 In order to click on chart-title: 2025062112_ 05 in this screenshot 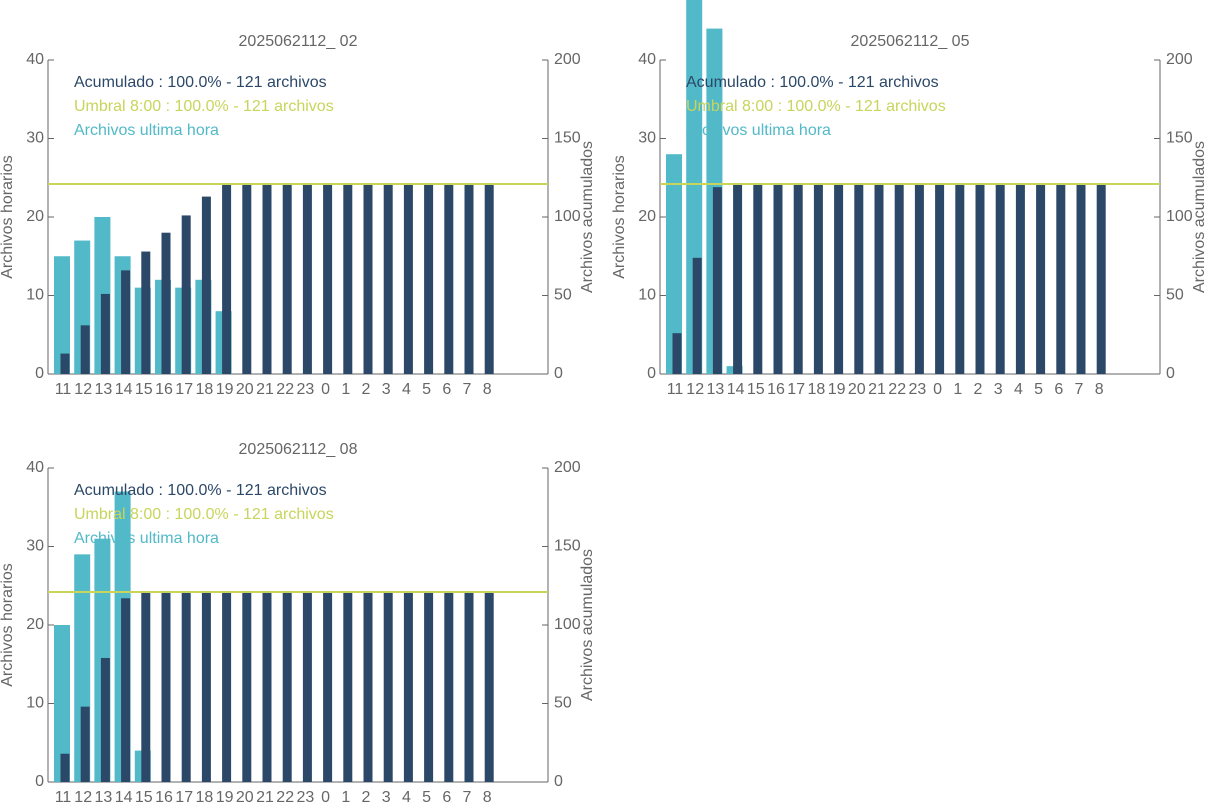, I will do `click(910, 41)`.